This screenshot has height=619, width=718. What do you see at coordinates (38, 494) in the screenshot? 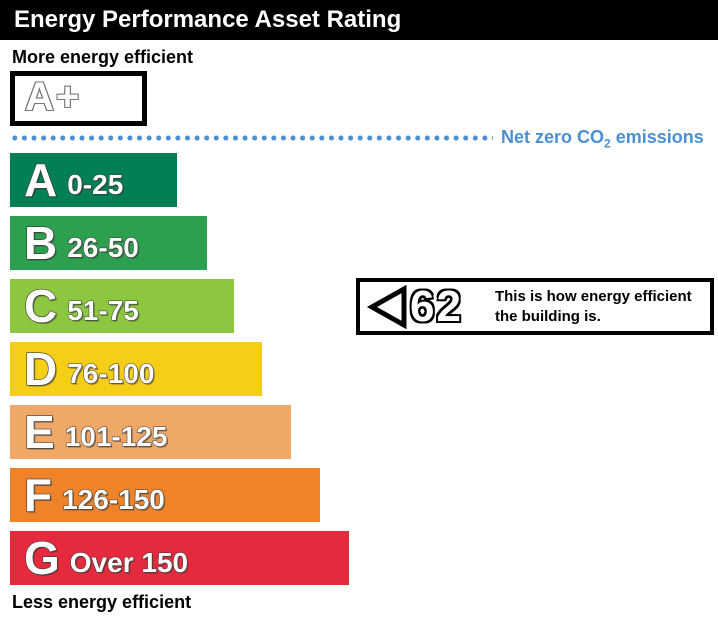
I see `band-f-letter: F` at bounding box center [38, 494].